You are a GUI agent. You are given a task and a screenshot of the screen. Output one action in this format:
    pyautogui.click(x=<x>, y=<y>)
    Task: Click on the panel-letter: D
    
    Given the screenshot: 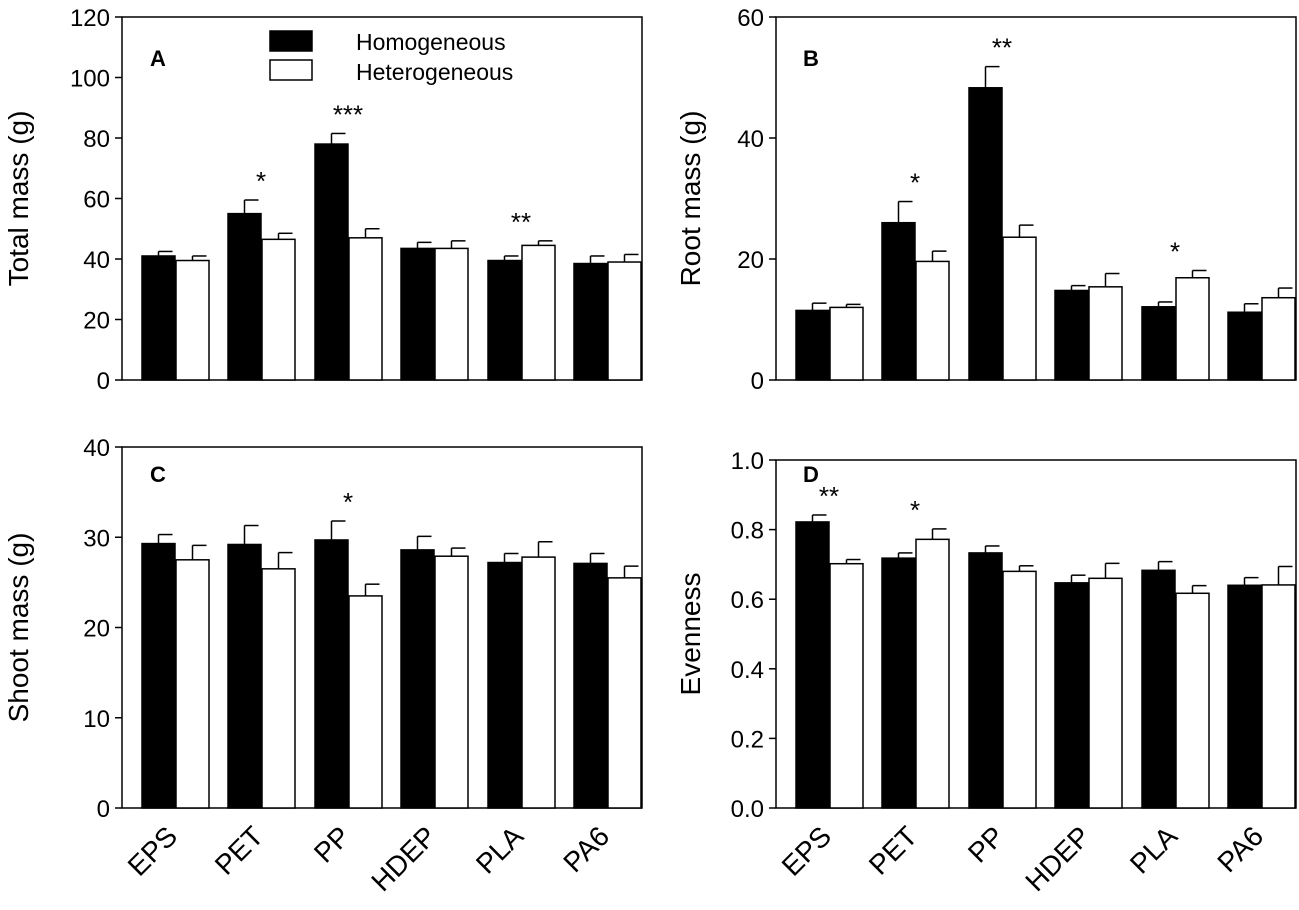 What is the action you would take?
    pyautogui.click(x=811, y=474)
    